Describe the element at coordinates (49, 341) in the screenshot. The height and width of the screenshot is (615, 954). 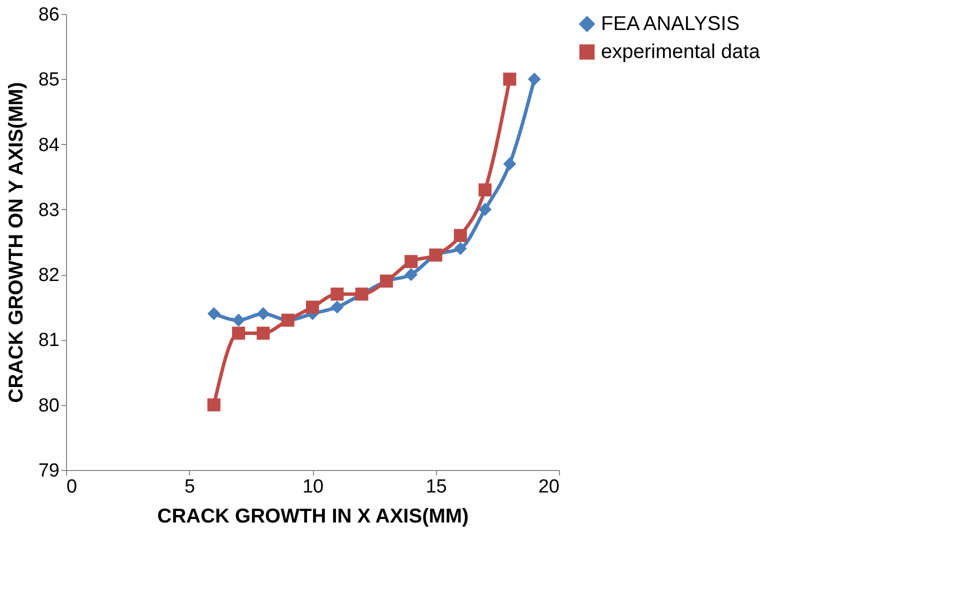
I see `y-tick-label: 81` at that location.